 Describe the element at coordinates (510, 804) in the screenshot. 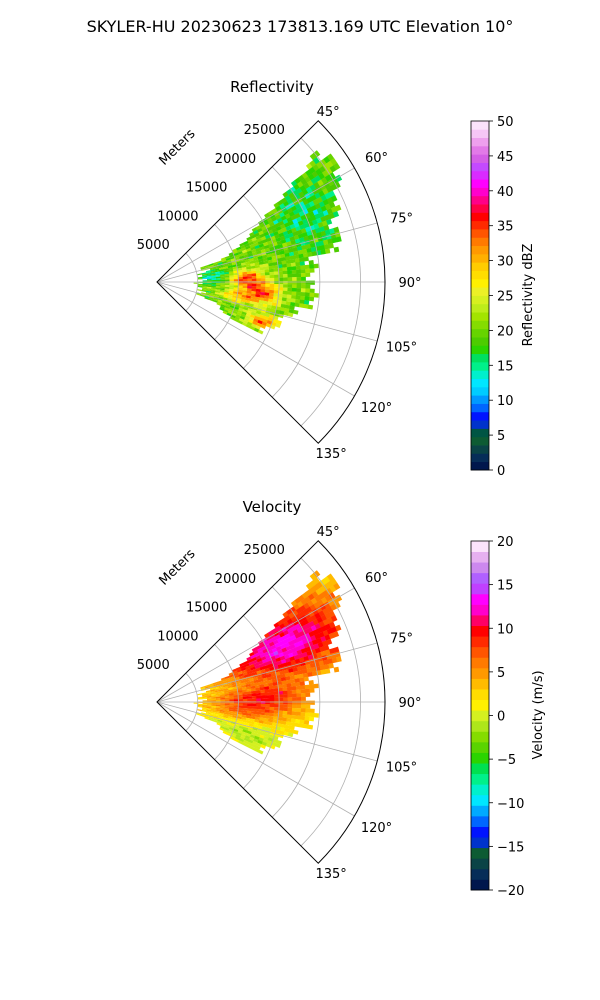

I see `colorbar-tick-label: −10` at that location.